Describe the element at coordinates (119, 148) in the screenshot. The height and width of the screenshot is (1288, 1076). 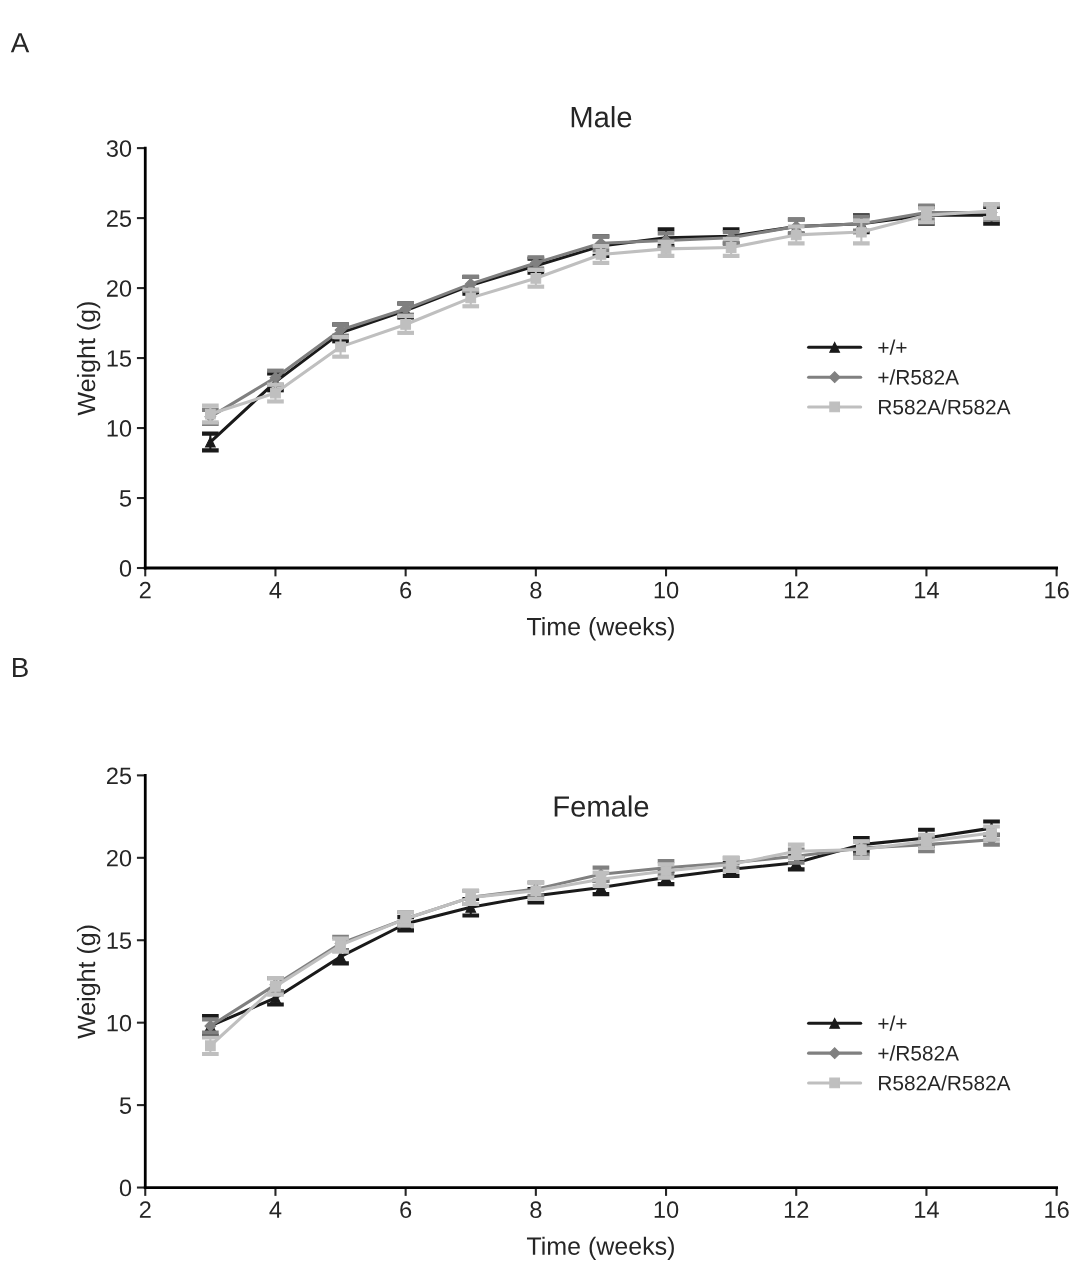
I see `y-tick-label: 30` at that location.